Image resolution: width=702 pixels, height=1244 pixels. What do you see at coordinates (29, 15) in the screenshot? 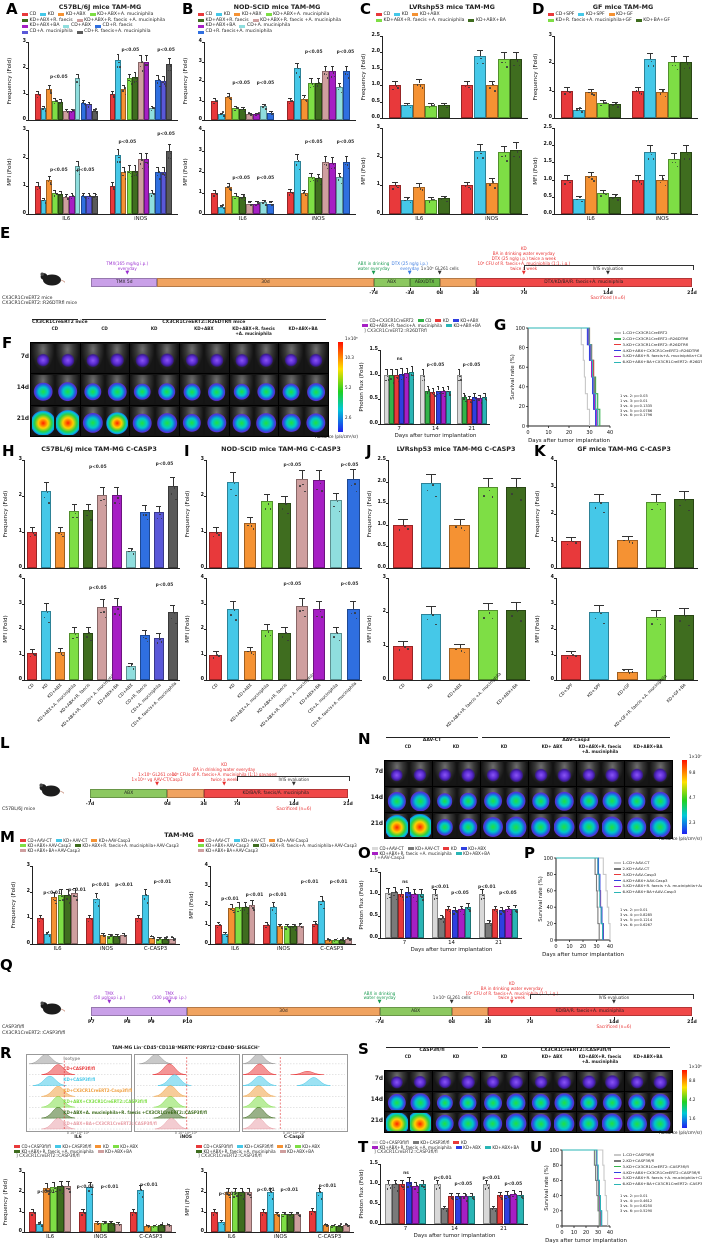
I see `legend-item: CD` at bounding box center [29, 15].